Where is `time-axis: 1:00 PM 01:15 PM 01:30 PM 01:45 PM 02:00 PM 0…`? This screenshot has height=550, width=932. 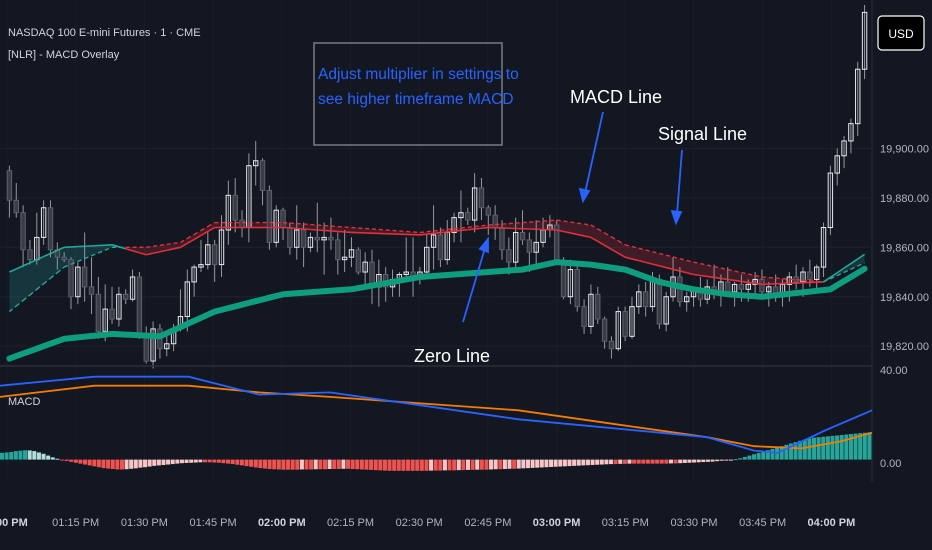 time-axis: 1:00 PM 01:15 PM 01:30 PM 01:45 PM 02:00 PM 0… is located at coordinates (427, 523).